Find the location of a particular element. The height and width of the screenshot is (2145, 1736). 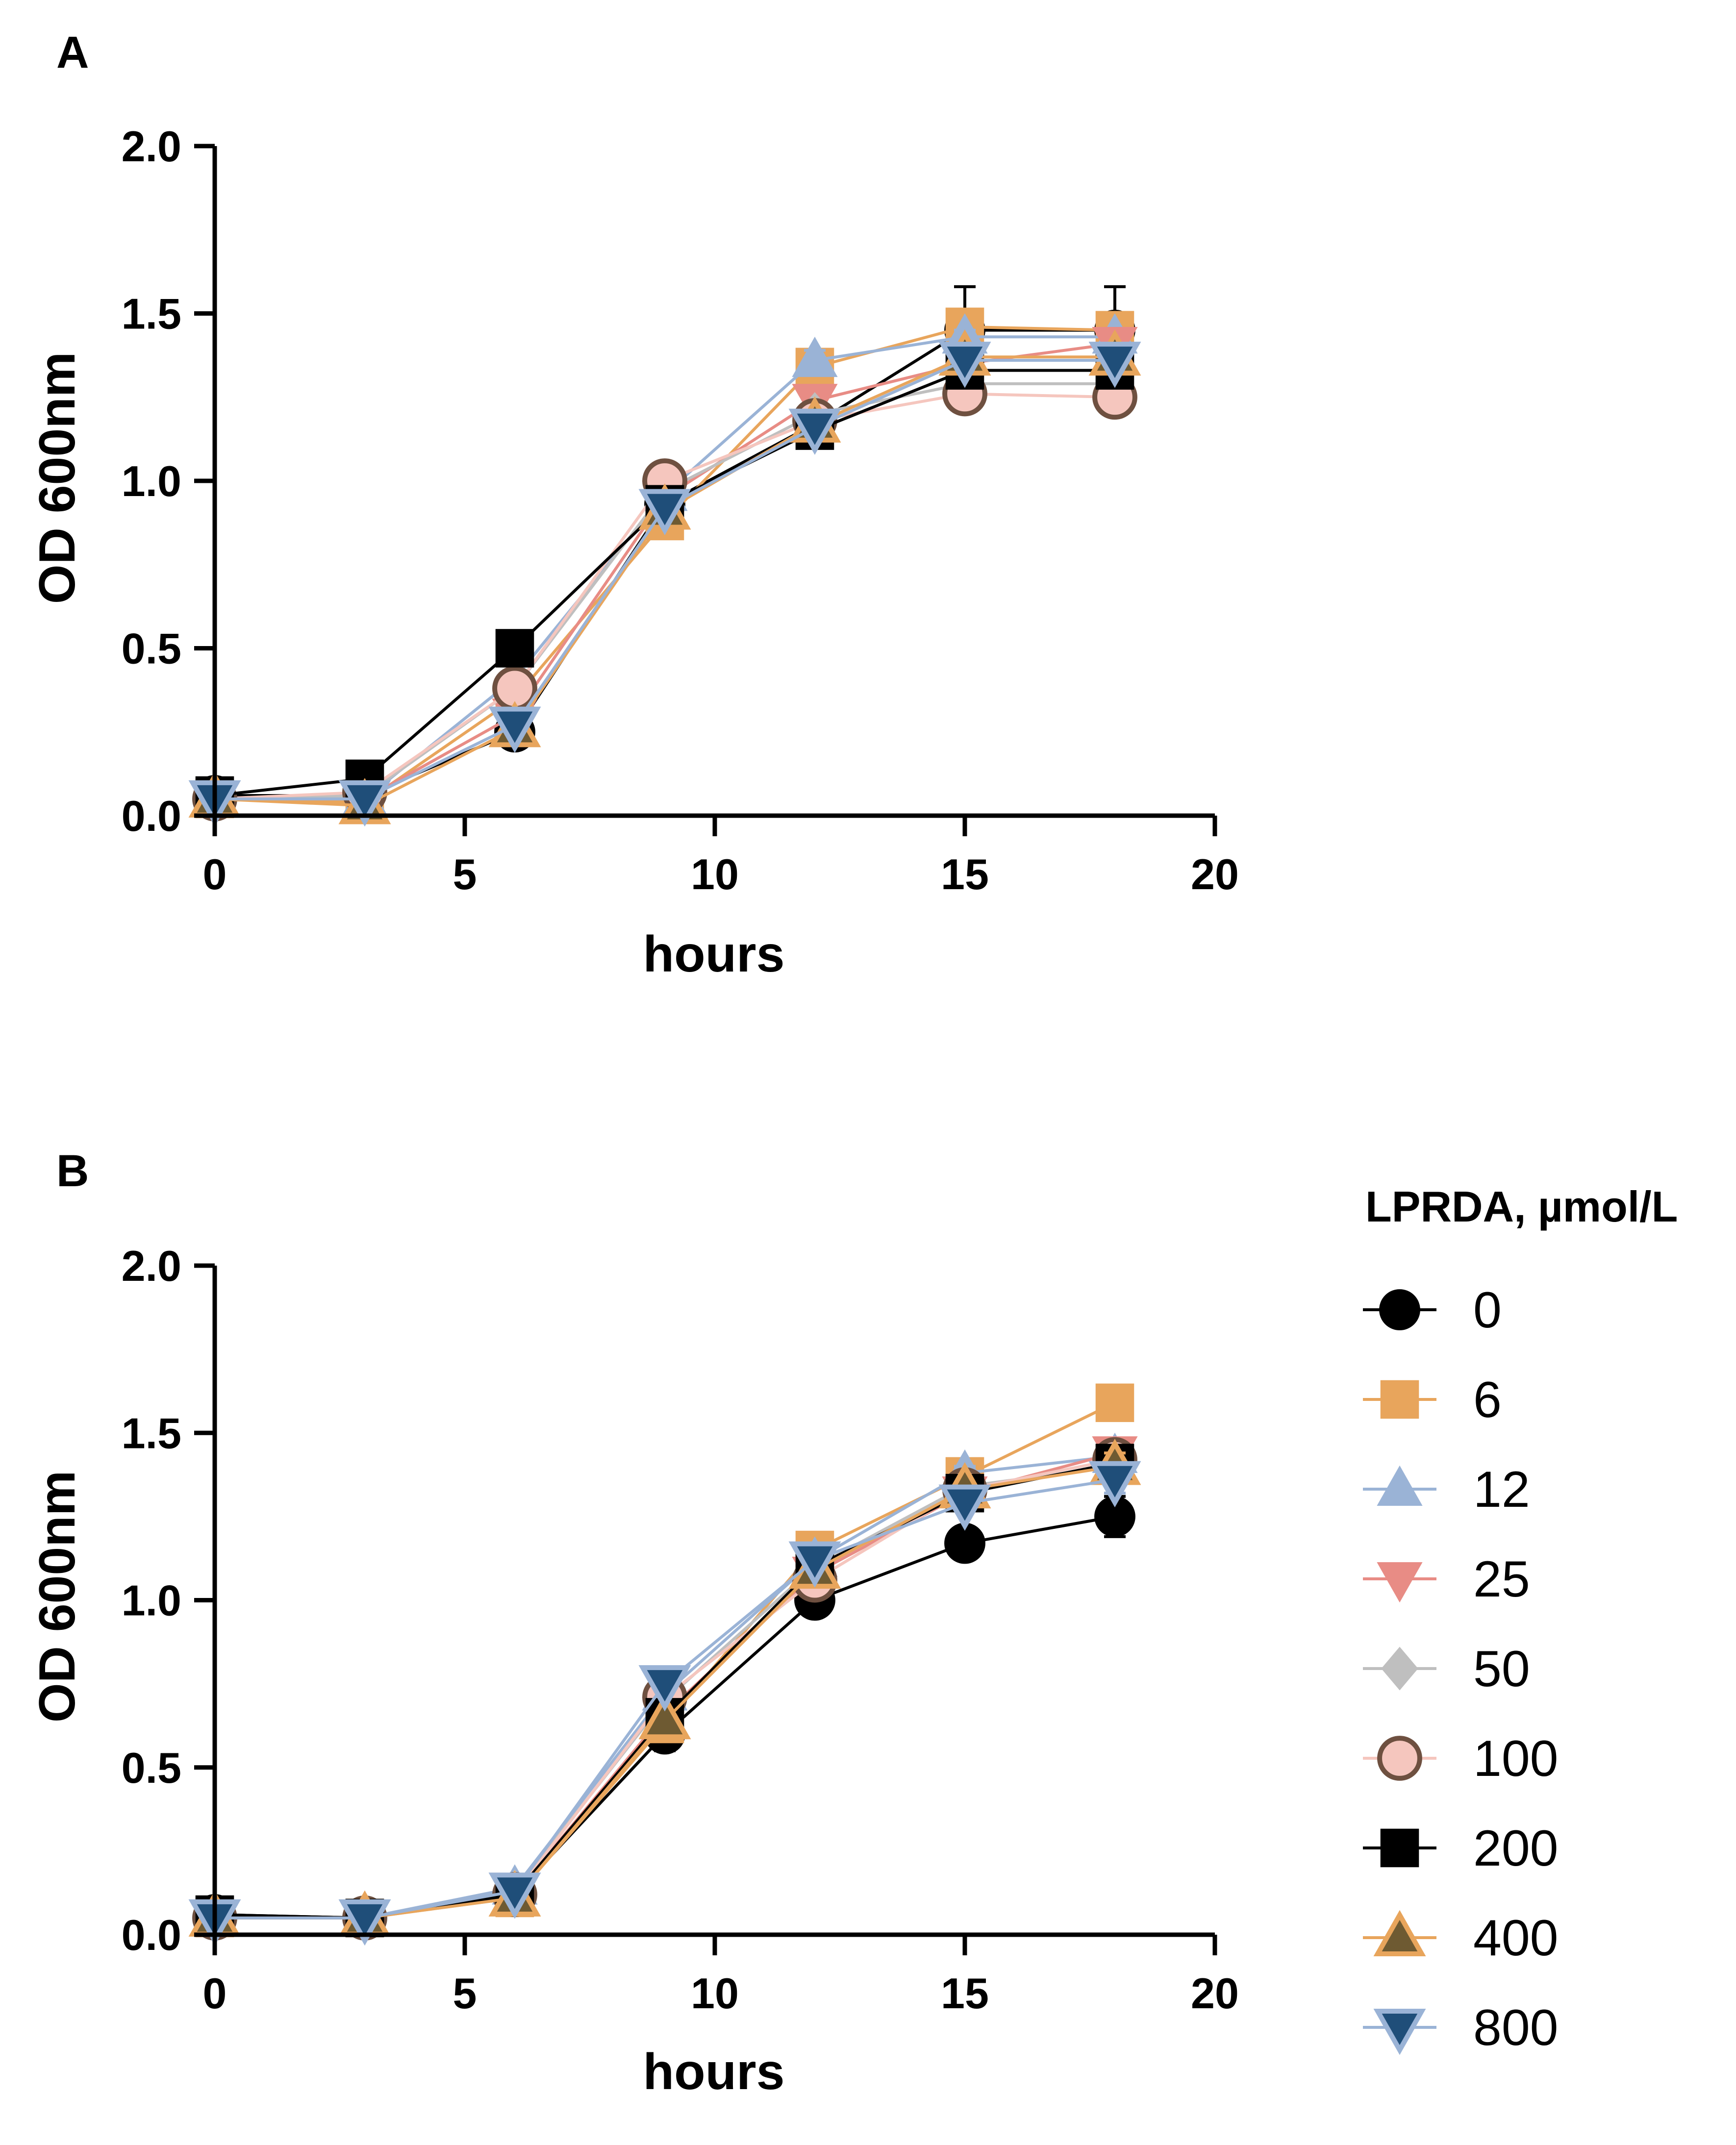

legend-entry-25: 25 is located at coordinates (1447, 1579).